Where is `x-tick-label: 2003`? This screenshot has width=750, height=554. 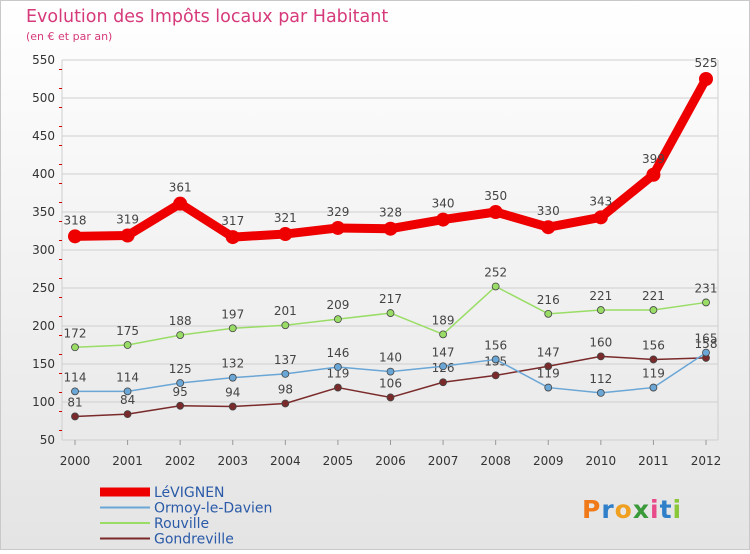 x-tick-label: 2003 is located at coordinates (232, 461).